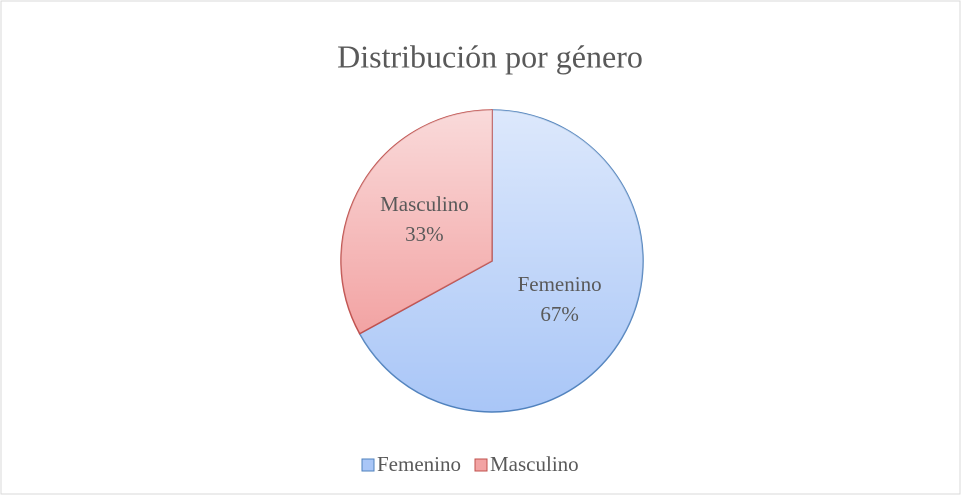 The image size is (962, 496). I want to click on data-label-name: Femenino, so click(560, 284).